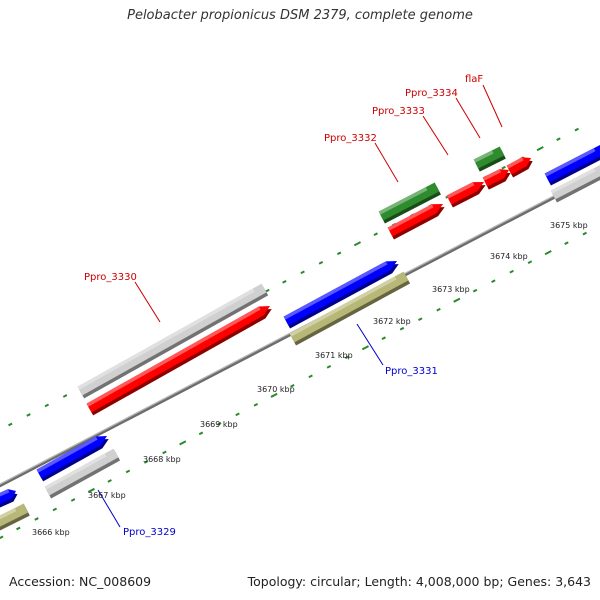 Image resolution: width=600 pixels, height=600 pixels. What do you see at coordinates (489, 159) in the screenshot?
I see `rna-flaF` at bounding box center [489, 159].